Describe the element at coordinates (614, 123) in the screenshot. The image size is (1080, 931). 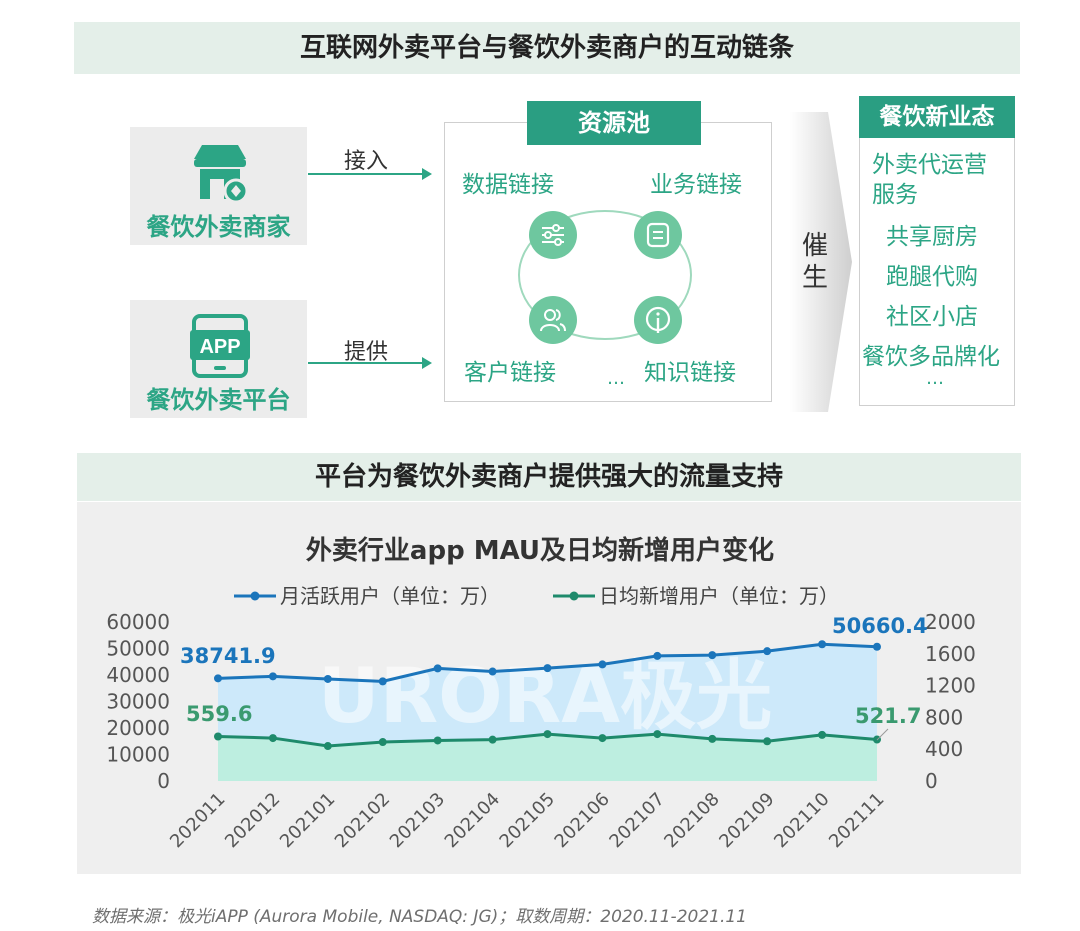
I see `resource-pool-title: 资源池` at that location.